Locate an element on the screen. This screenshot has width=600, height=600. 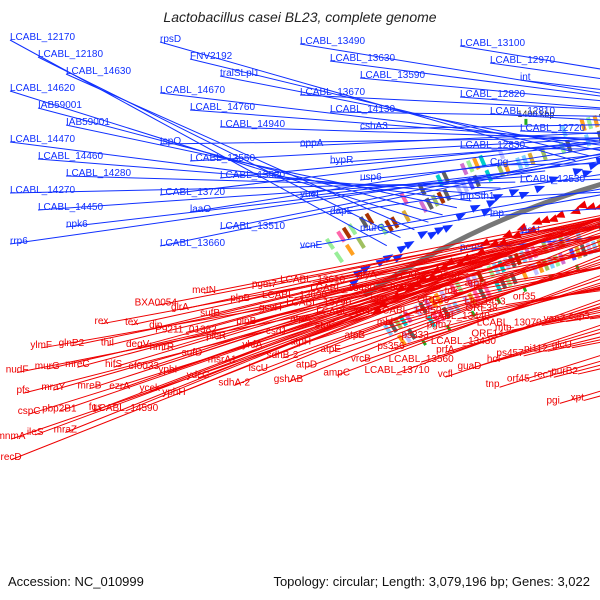
inner-gene-label: mraY is located at coordinates (53, 387).